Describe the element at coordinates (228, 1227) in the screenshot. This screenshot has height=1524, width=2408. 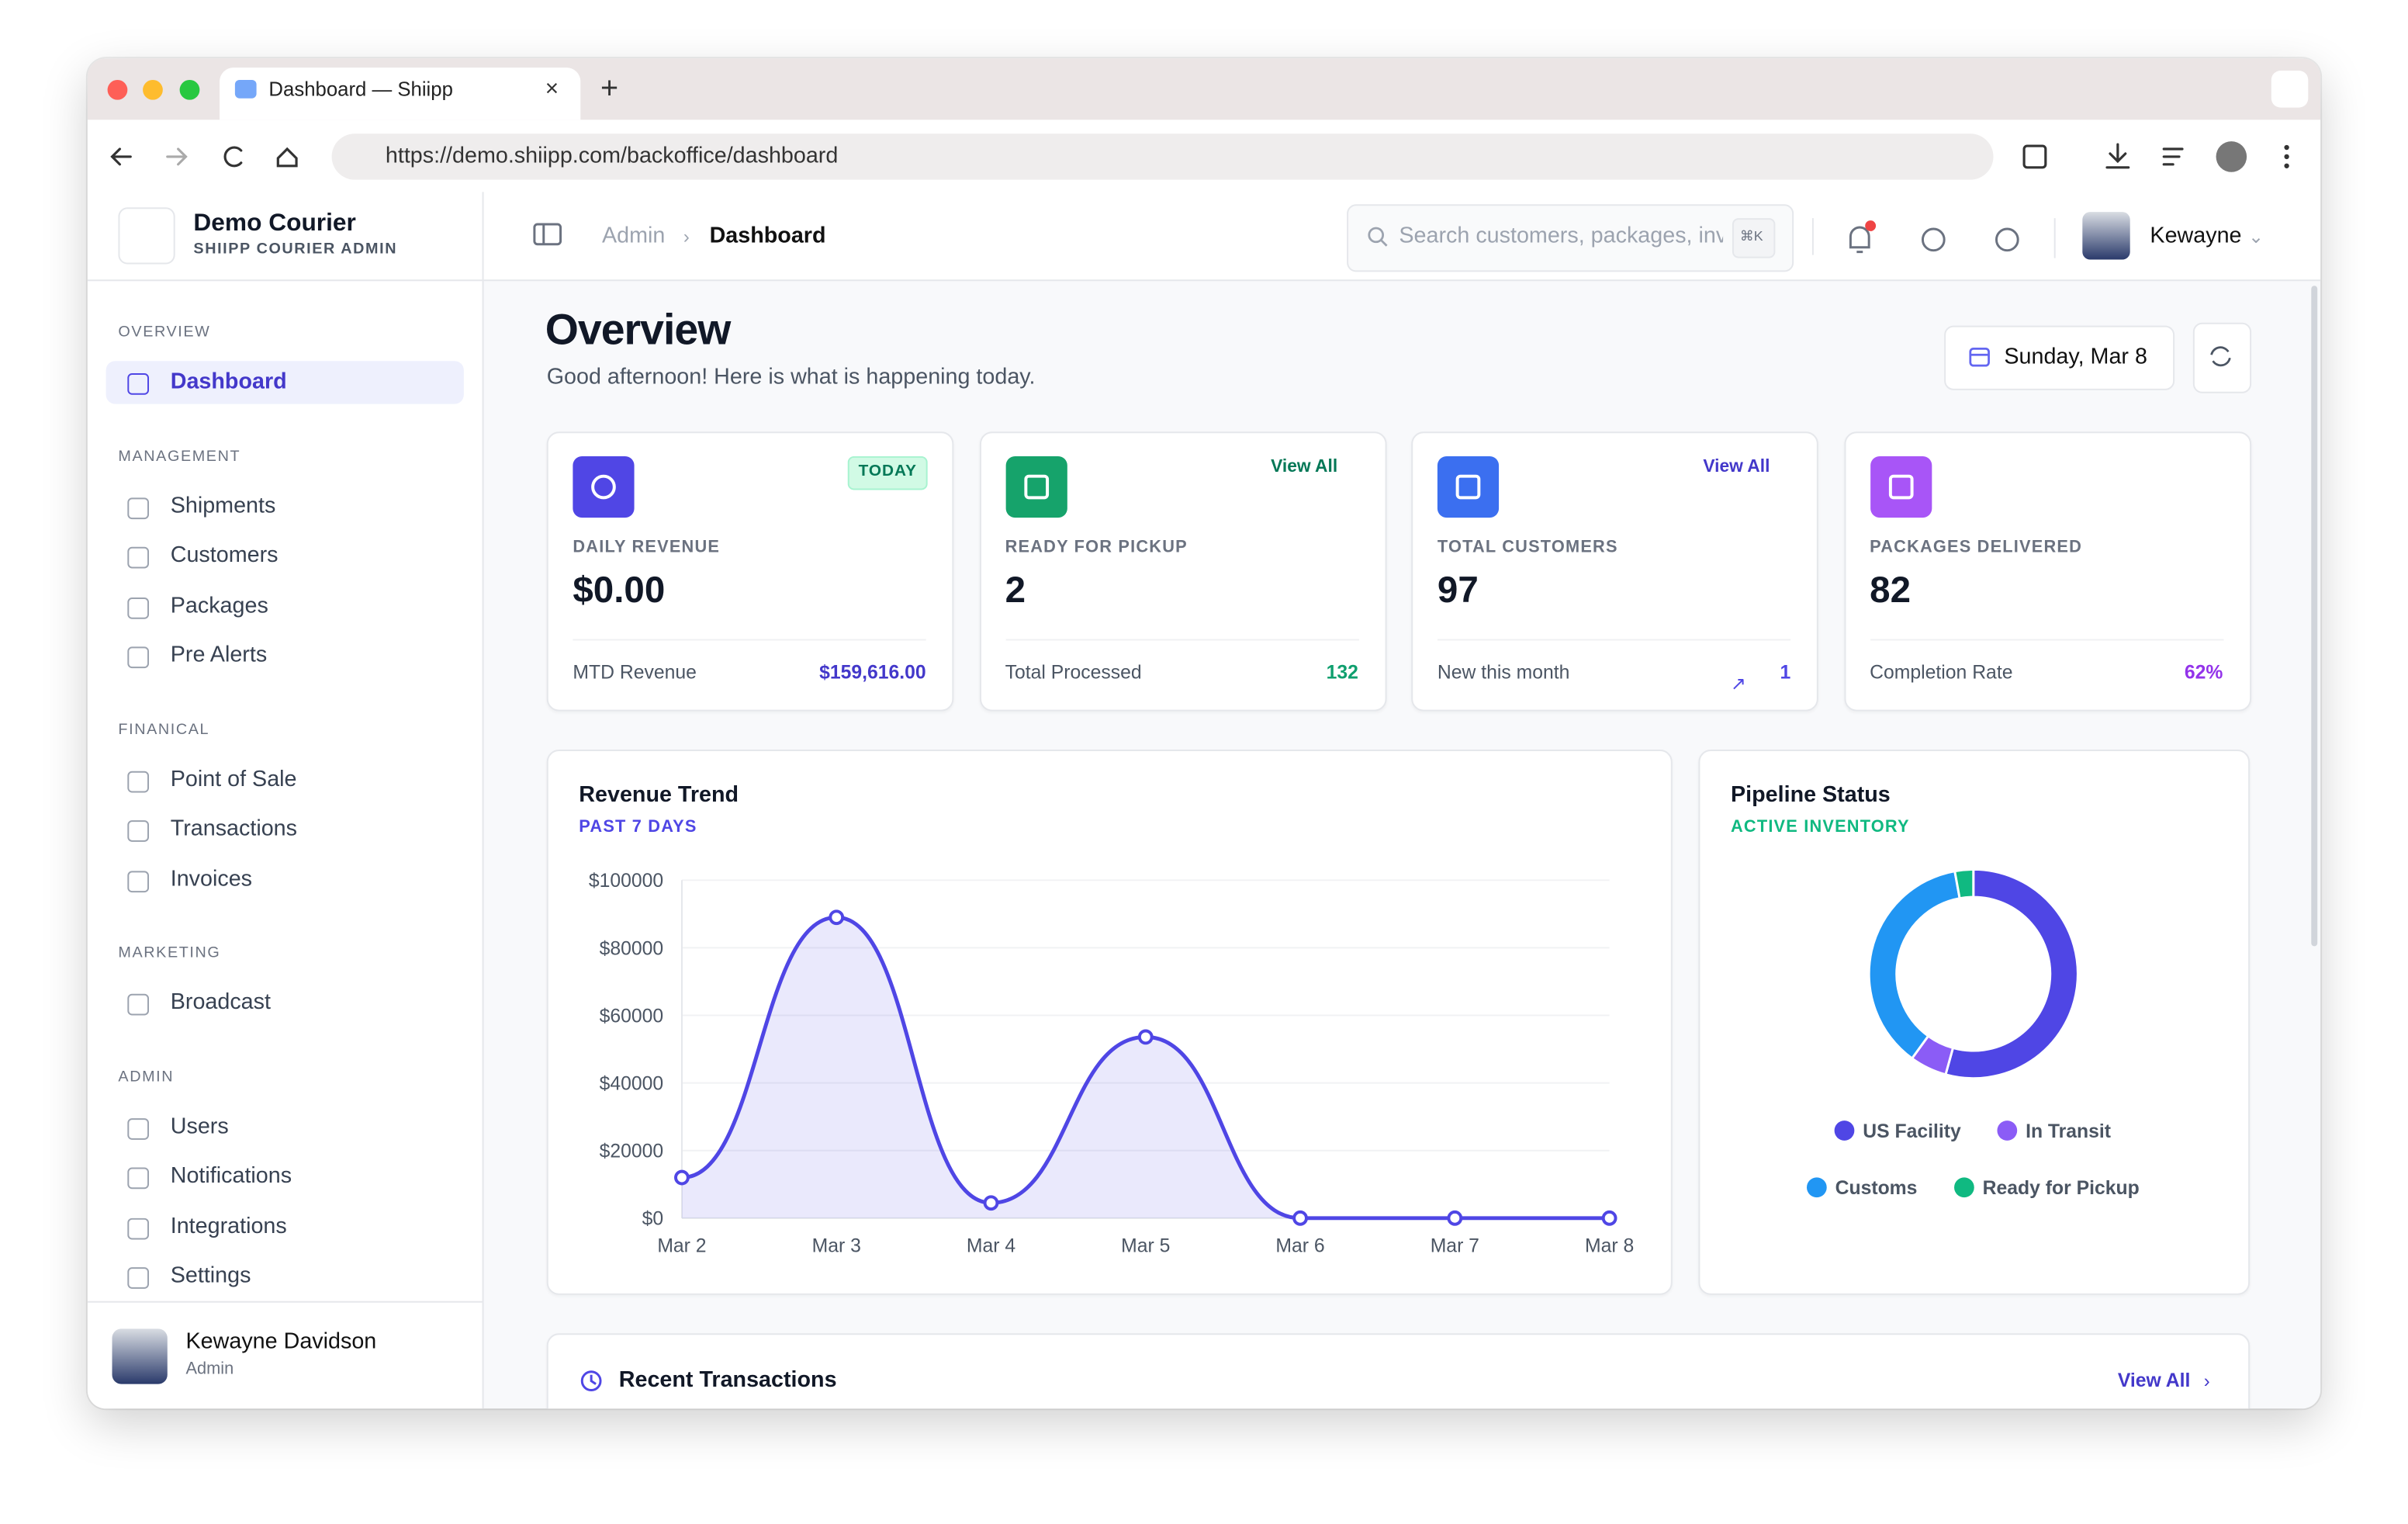
I see `nav-item: Integrations` at that location.